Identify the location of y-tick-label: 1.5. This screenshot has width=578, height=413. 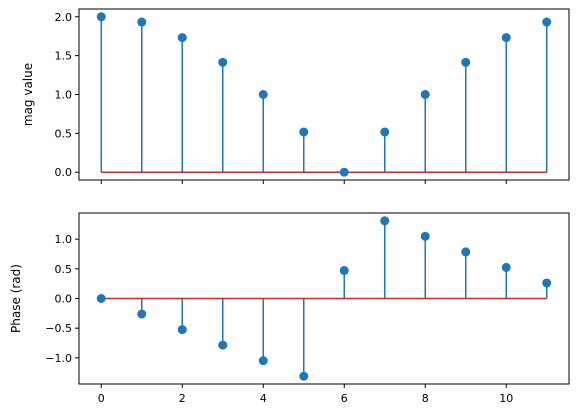
(64, 56).